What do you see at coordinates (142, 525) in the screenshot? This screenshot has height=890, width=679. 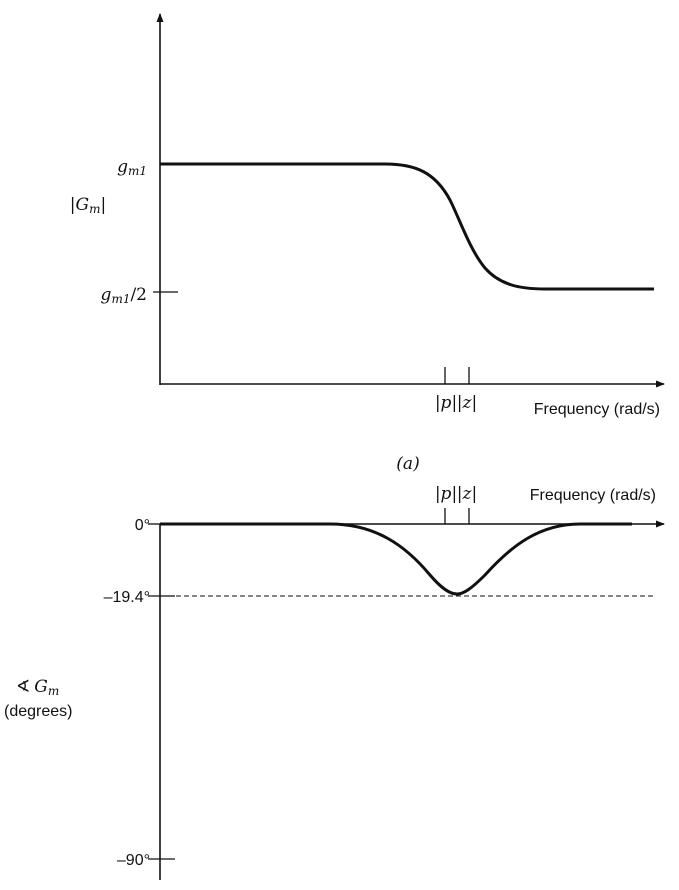 I see `tick-label-zero-degrees: 0°` at bounding box center [142, 525].